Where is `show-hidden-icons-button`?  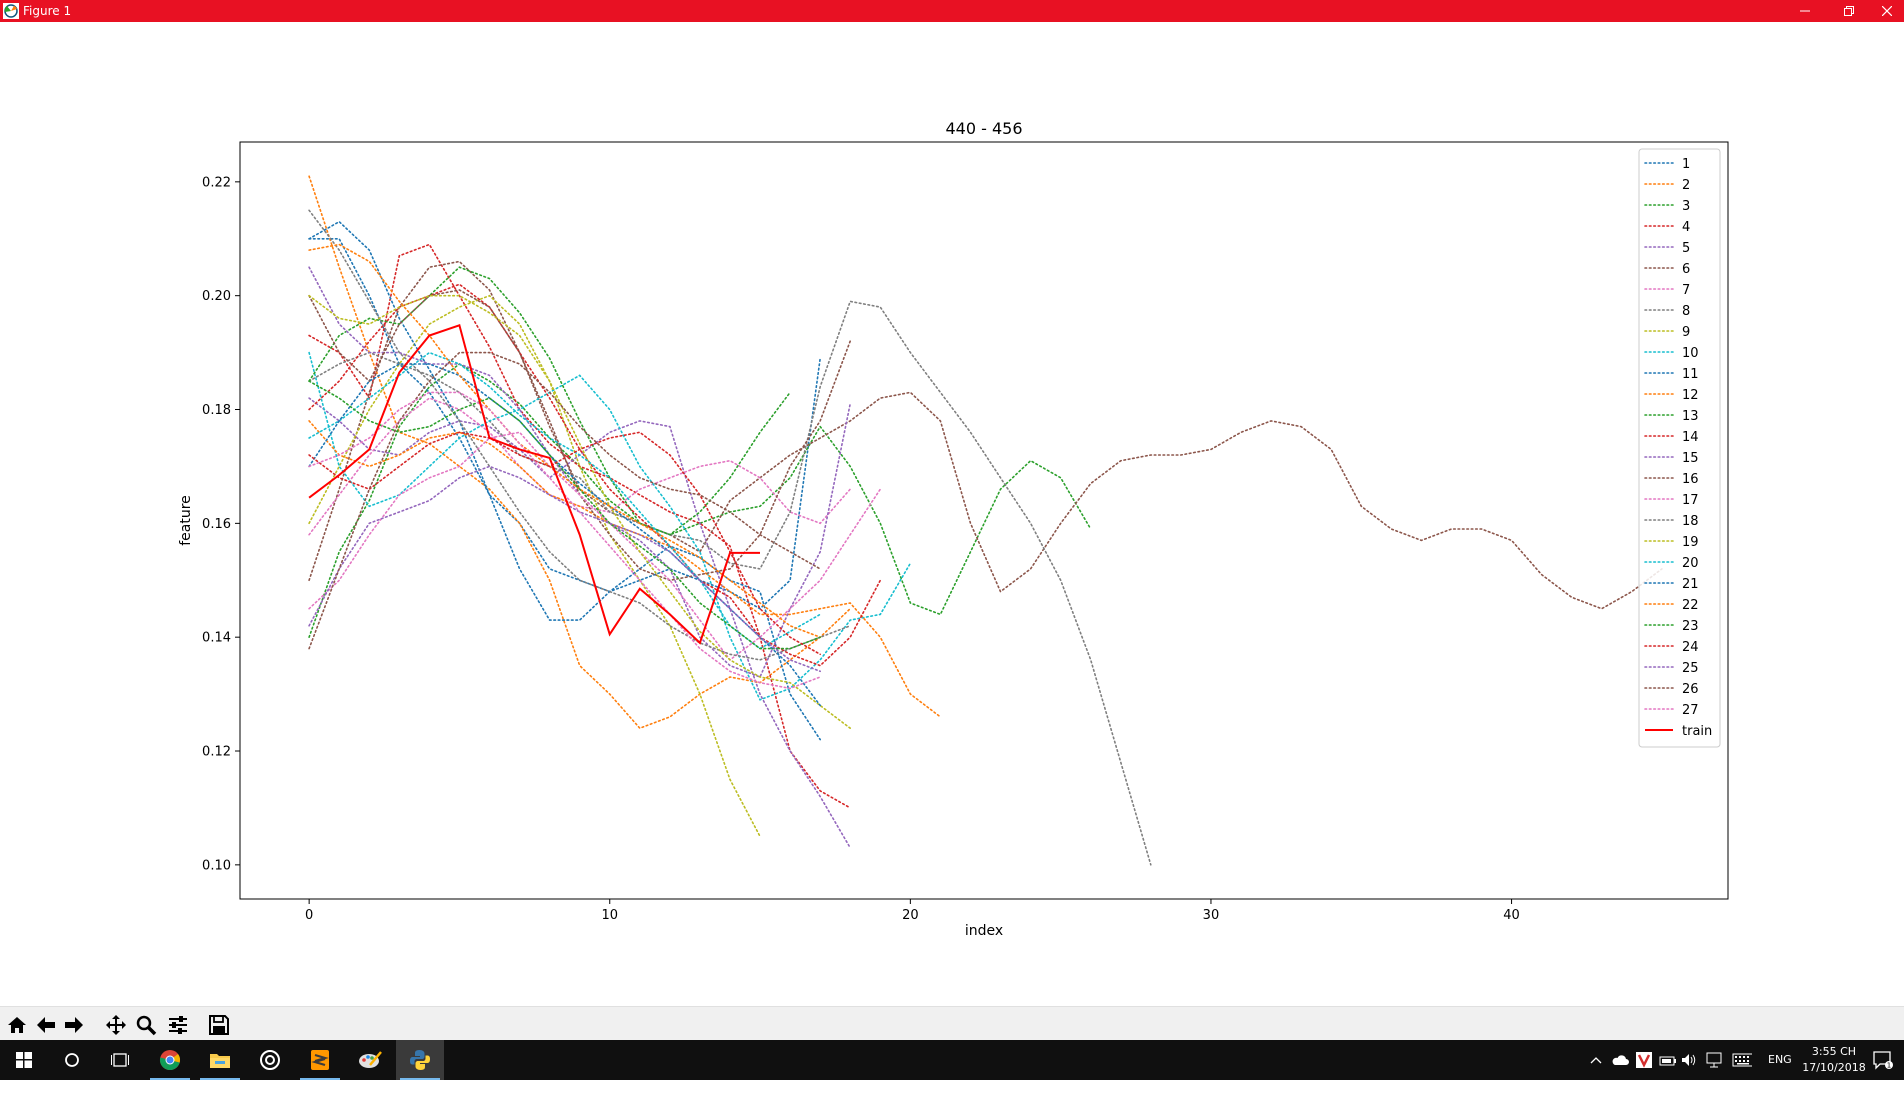 show-hidden-icons-button is located at coordinates (1596, 1060).